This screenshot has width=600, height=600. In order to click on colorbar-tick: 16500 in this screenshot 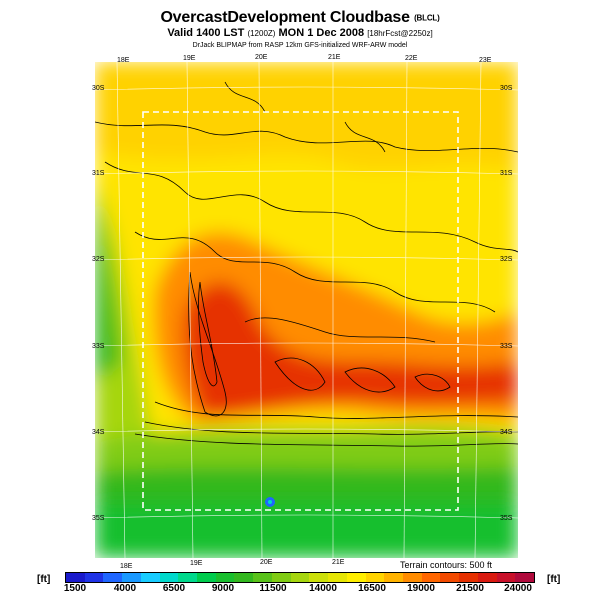, I will do `click(372, 588)`.